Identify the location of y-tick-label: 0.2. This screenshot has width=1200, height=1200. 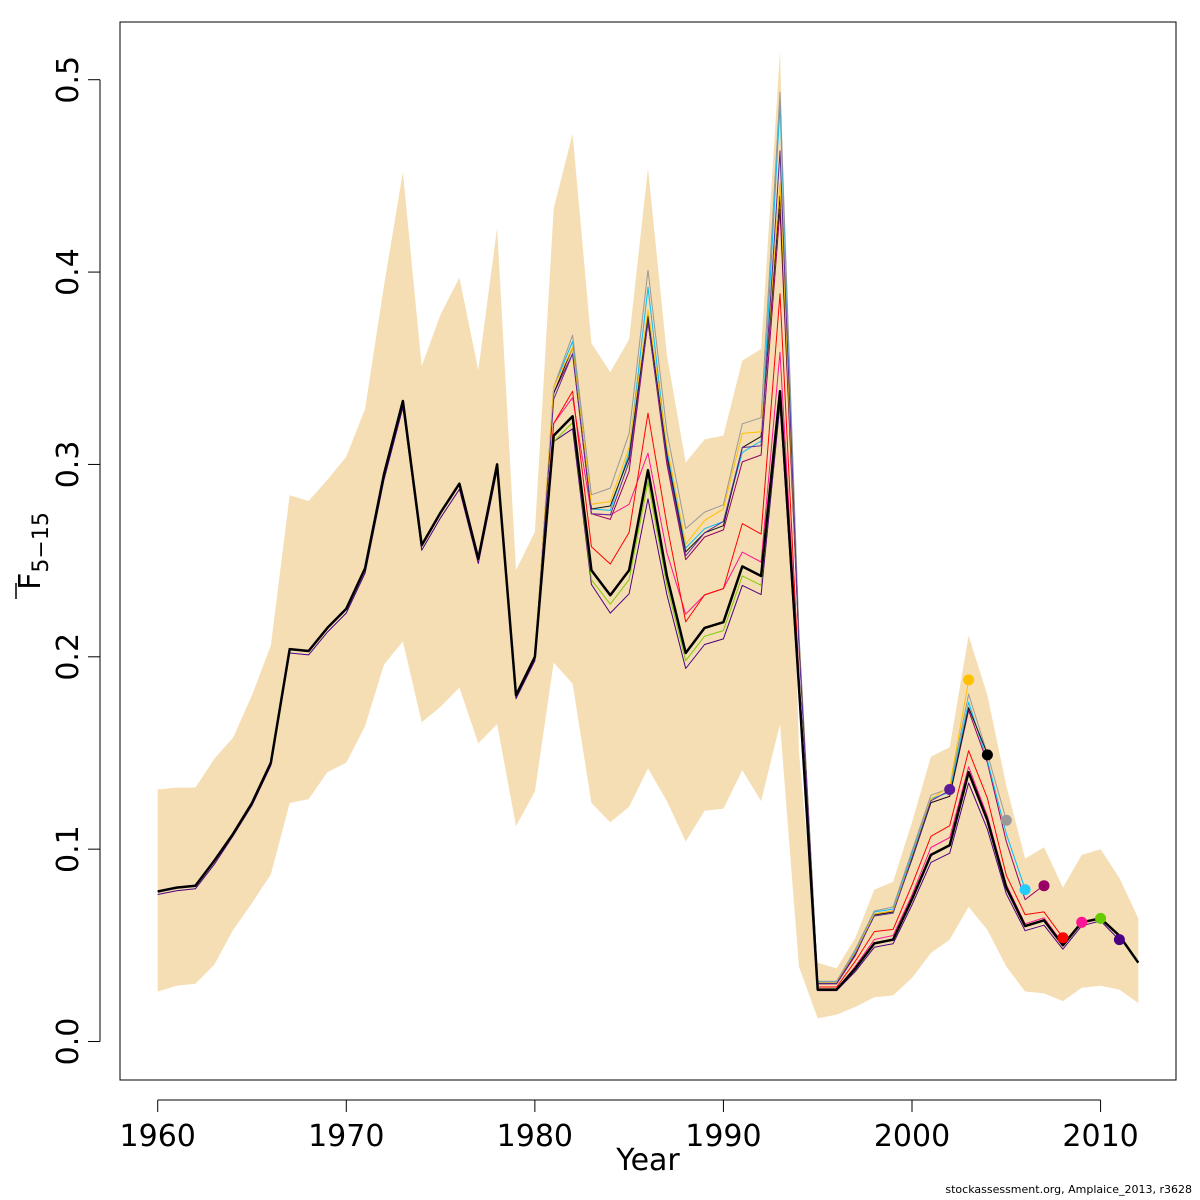
(68, 657).